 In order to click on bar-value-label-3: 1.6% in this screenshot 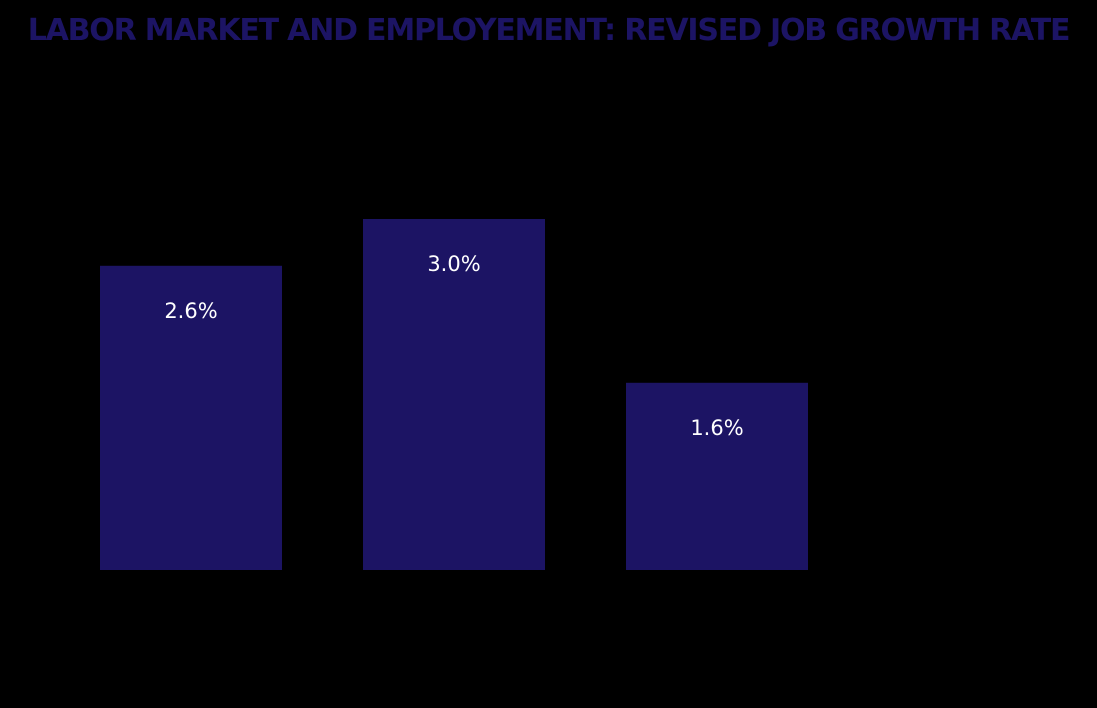, I will do `click(716, 428)`.